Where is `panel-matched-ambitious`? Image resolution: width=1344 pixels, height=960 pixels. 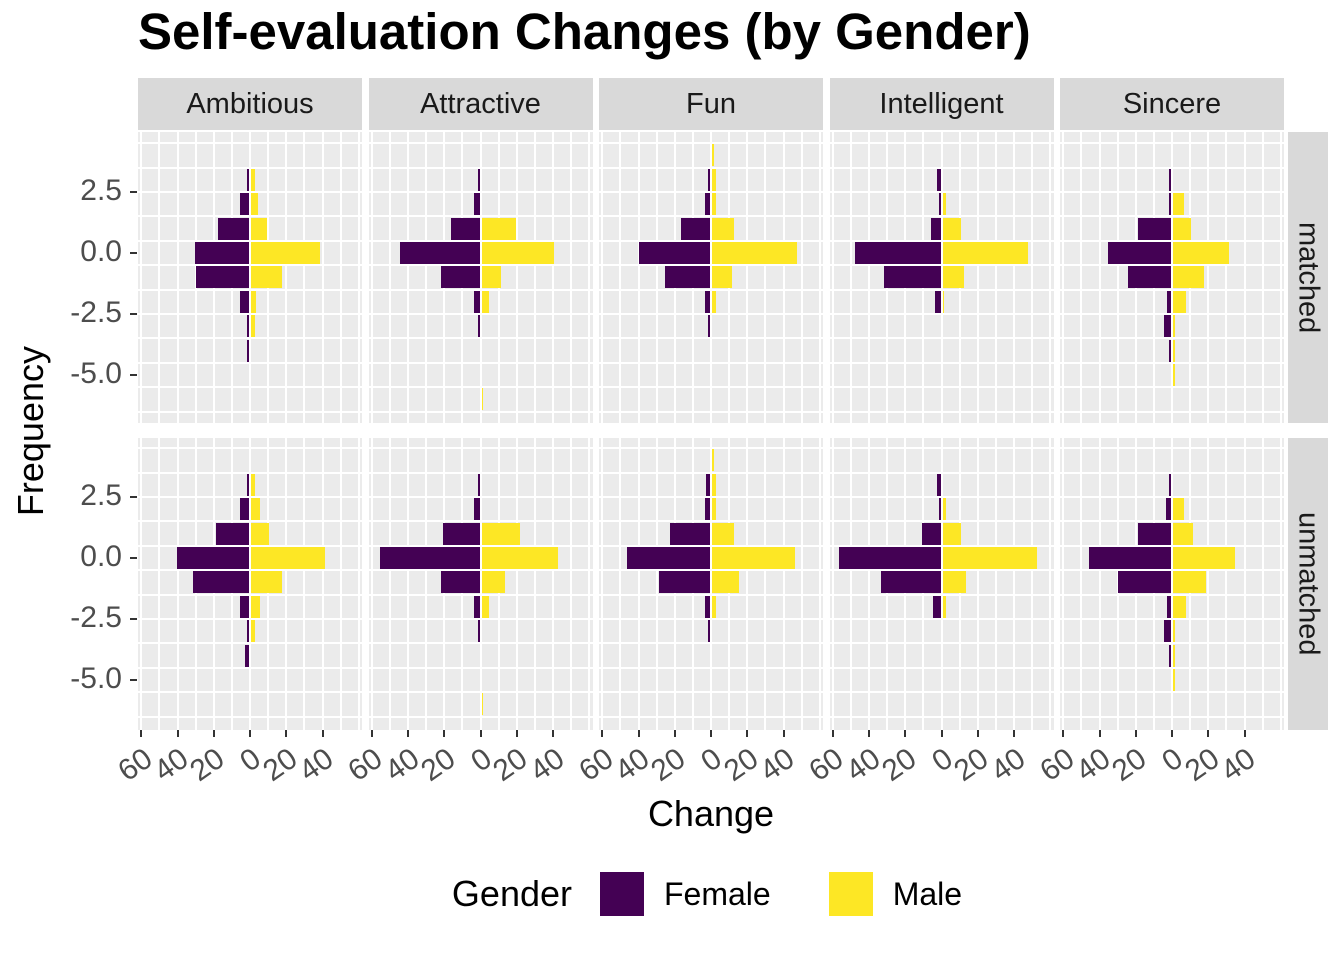 panel-matched-ambitious is located at coordinates (250, 277).